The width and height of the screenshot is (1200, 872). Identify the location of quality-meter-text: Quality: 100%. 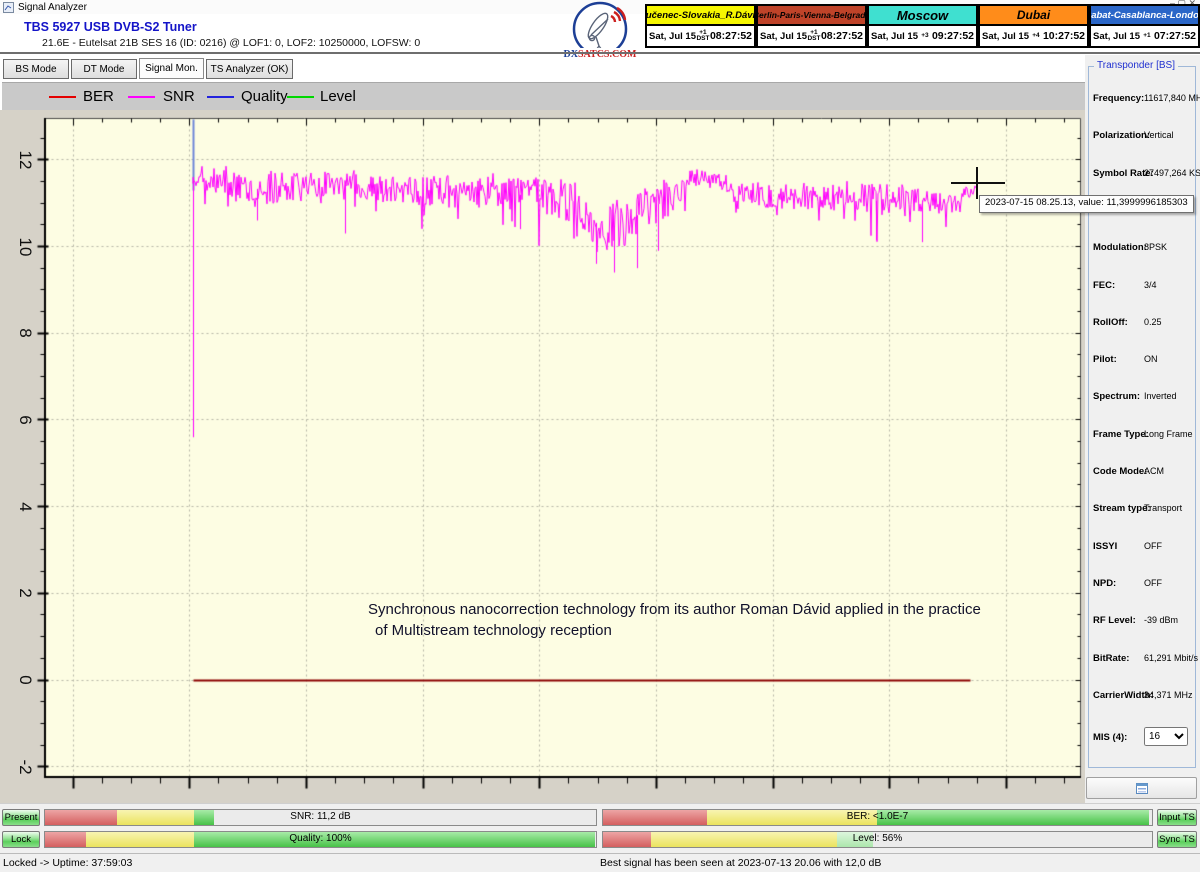
(320, 838).